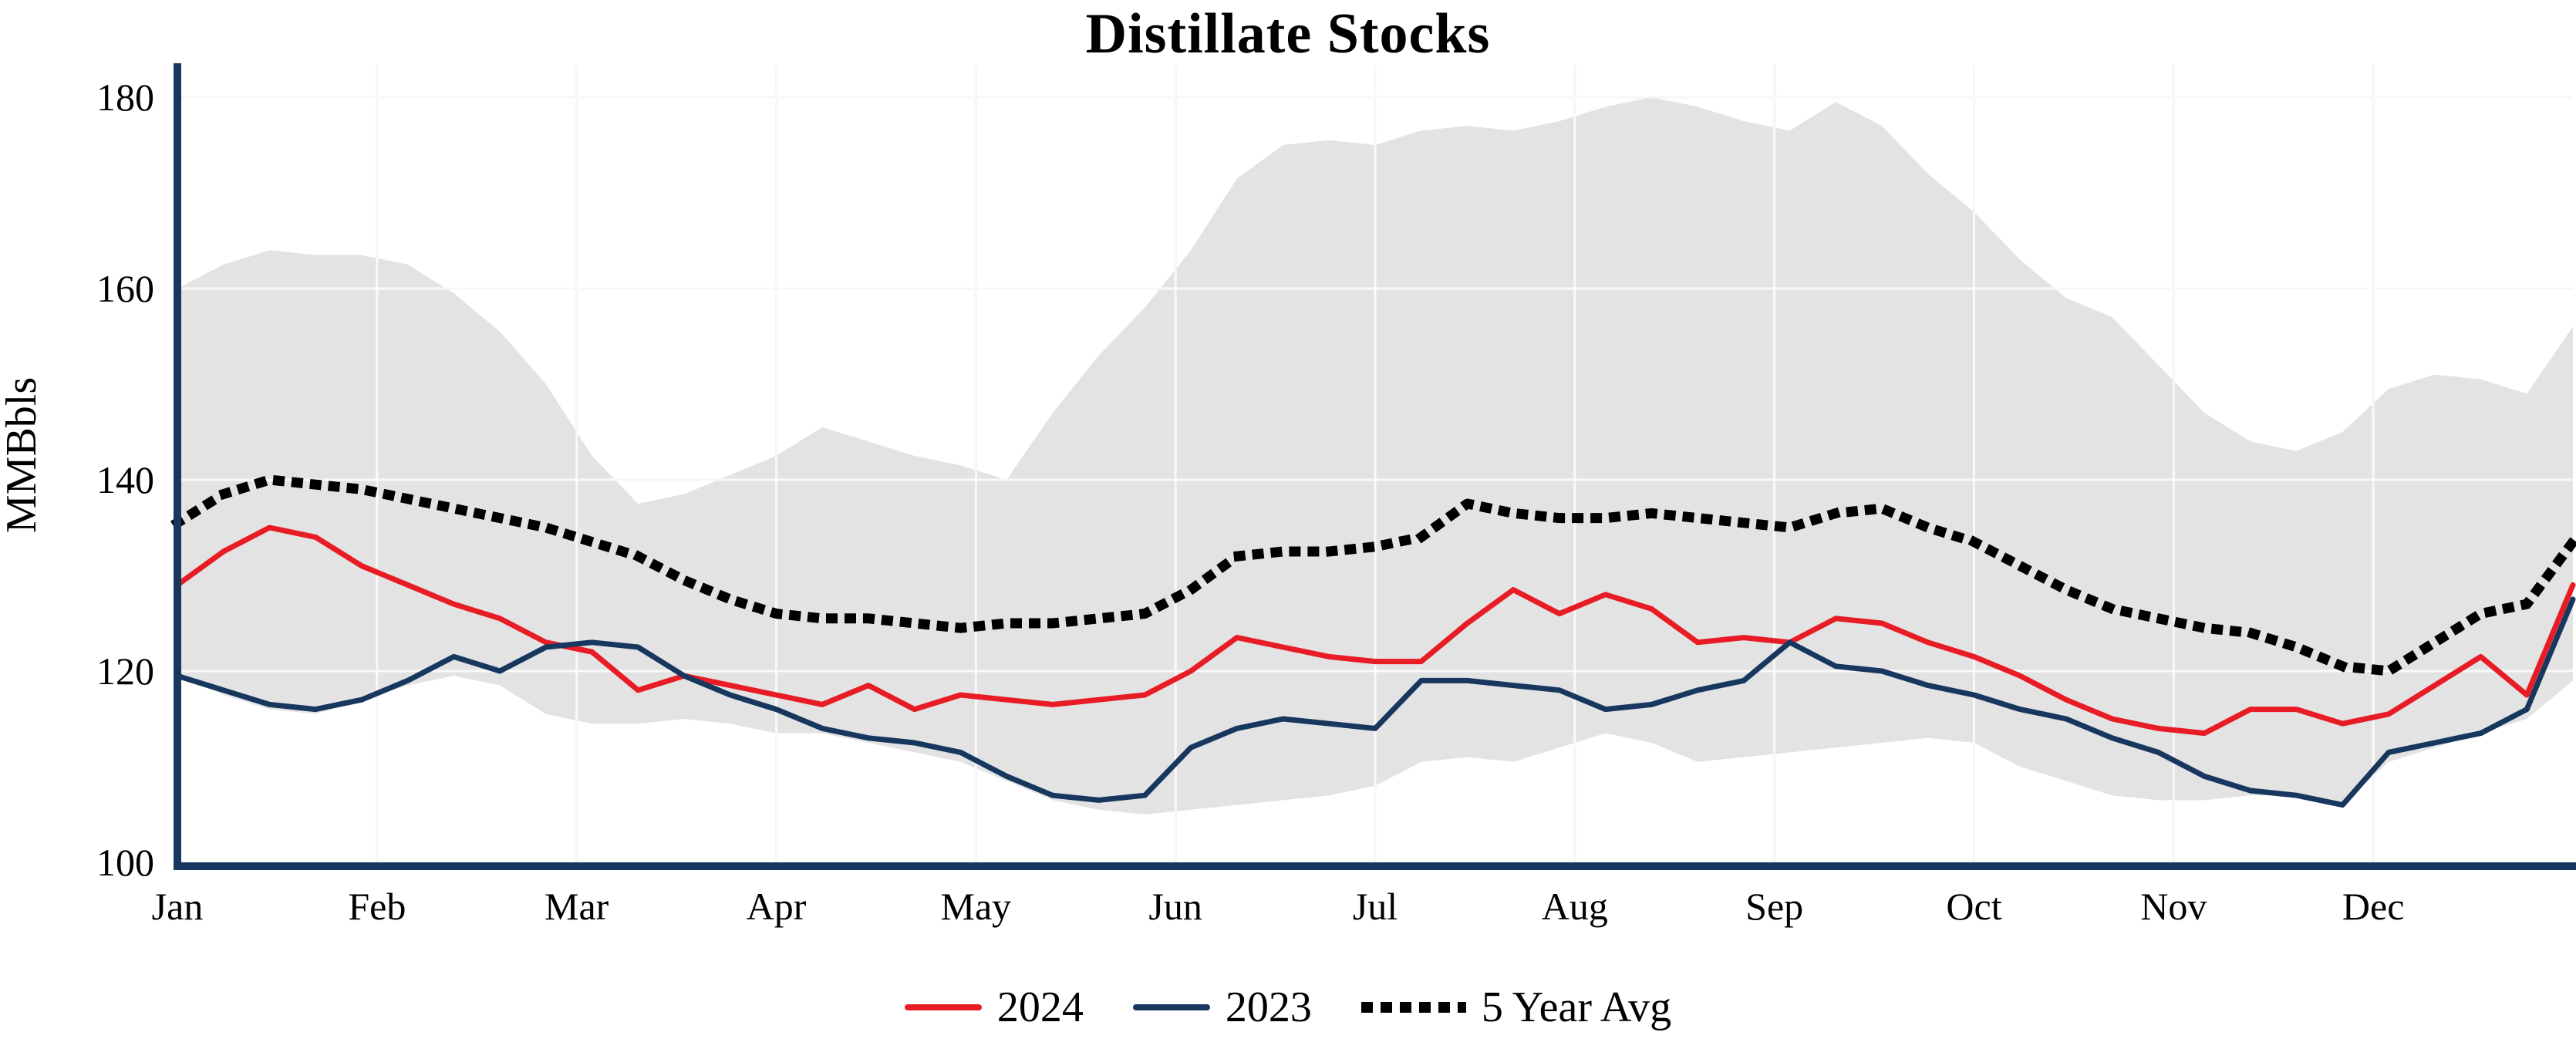 This screenshot has width=2576, height=1049. I want to click on legend-label: 2023, so click(1268, 1007).